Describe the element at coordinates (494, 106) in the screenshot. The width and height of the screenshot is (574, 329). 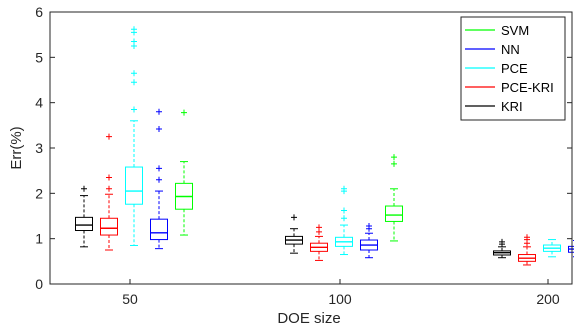
I see `legend-entry-kri: KRI` at that location.